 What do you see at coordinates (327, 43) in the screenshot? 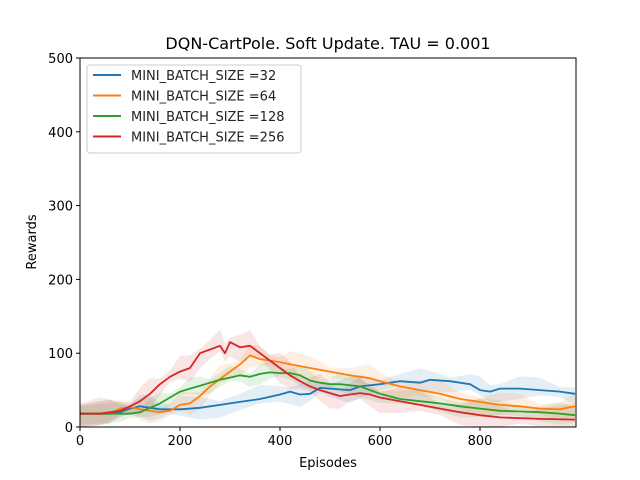
I see `chart-title: DQN-CartPole. Soft Update. TAU = 0.001` at bounding box center [327, 43].